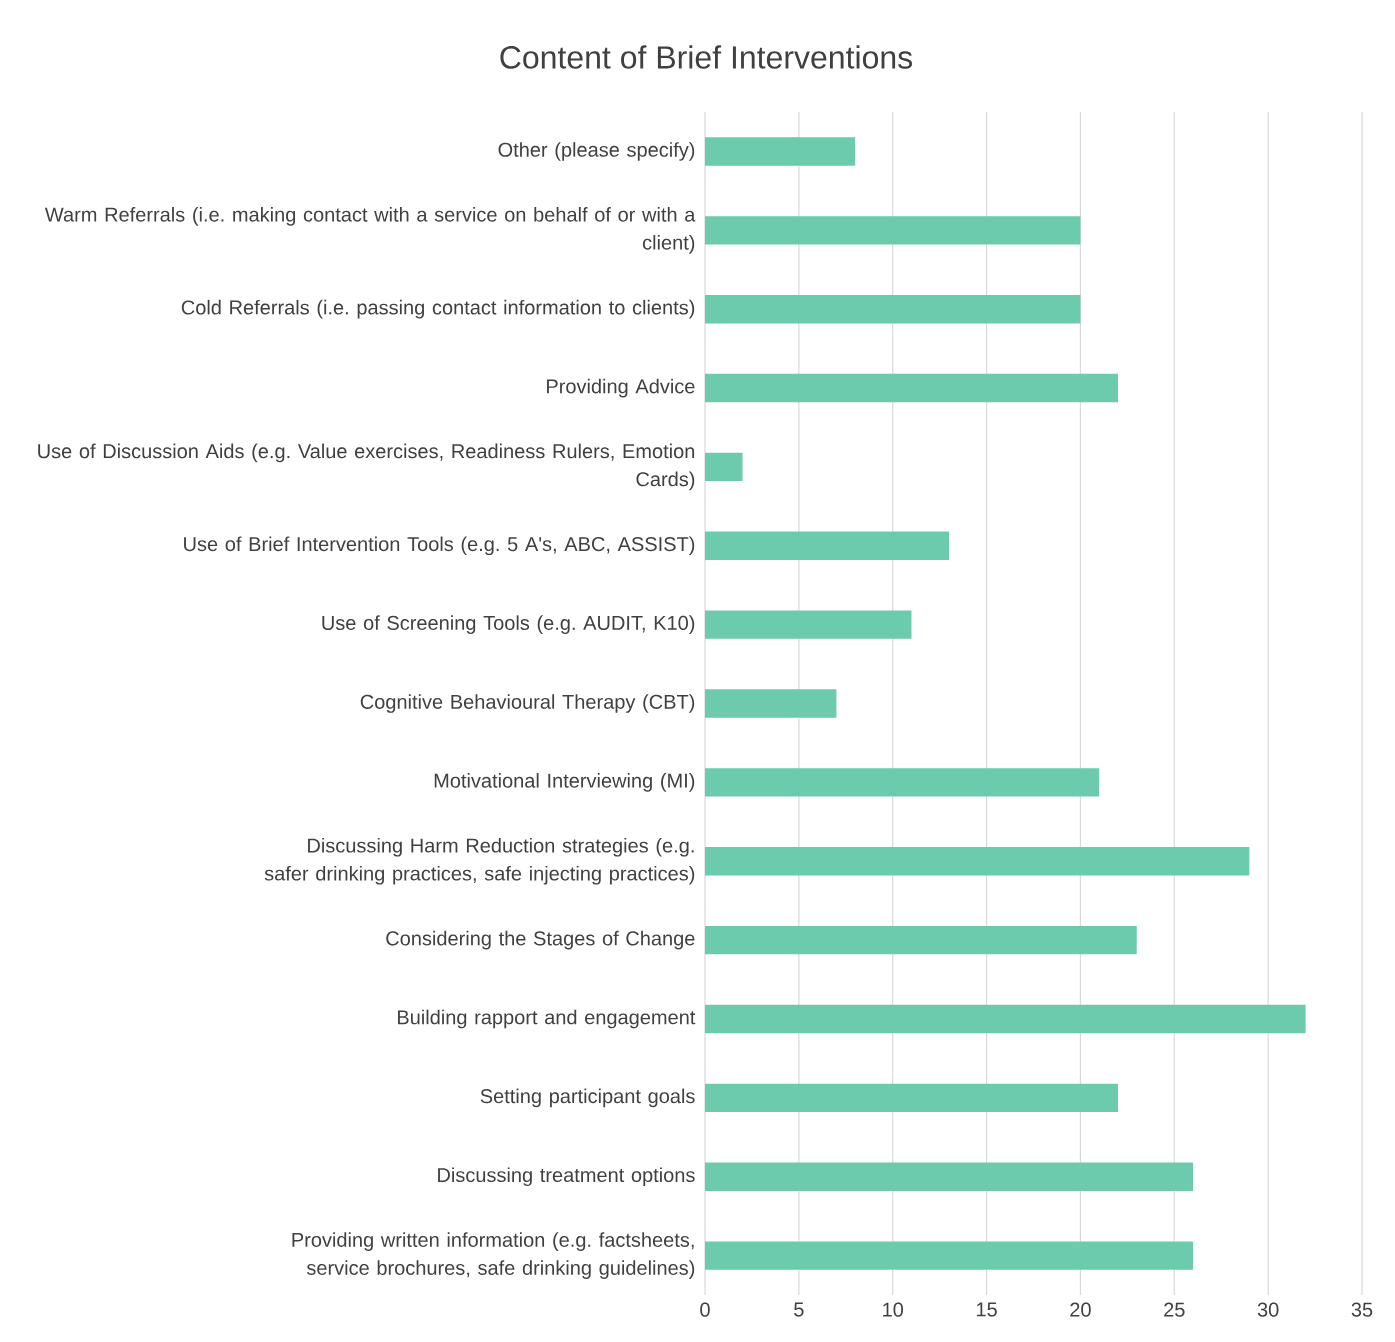  I want to click on x-tick-label: 15, so click(986, 1309).